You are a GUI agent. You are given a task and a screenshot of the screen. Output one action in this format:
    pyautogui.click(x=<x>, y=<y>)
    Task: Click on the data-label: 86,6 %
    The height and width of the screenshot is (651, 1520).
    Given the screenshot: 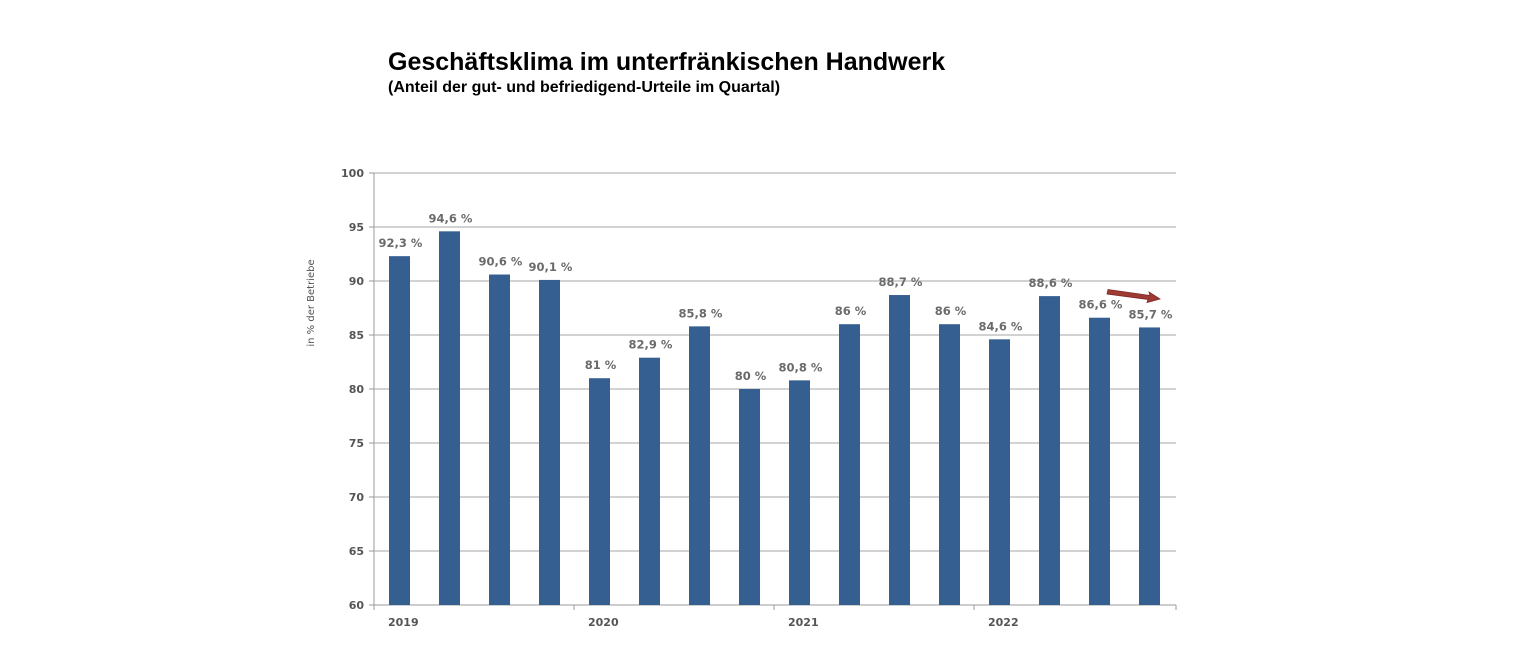 What is the action you would take?
    pyautogui.click(x=1101, y=305)
    